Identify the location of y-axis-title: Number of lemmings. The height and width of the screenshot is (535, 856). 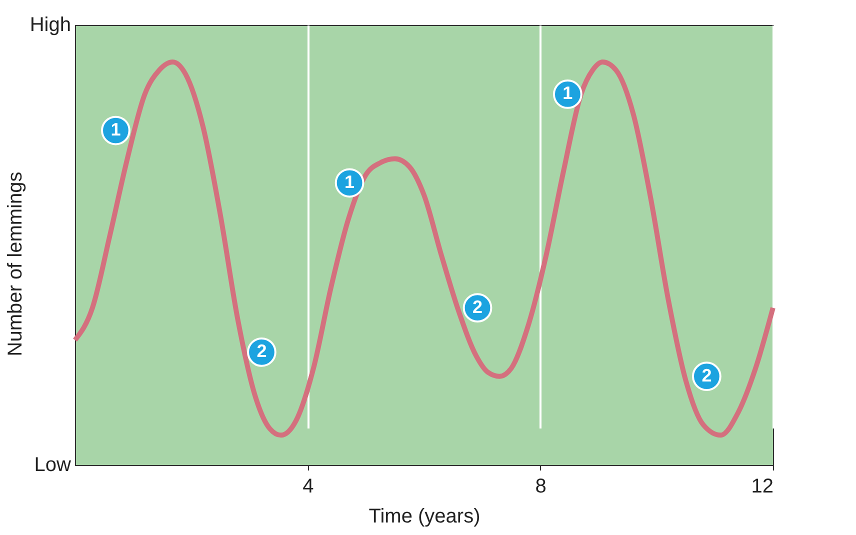
(15, 264).